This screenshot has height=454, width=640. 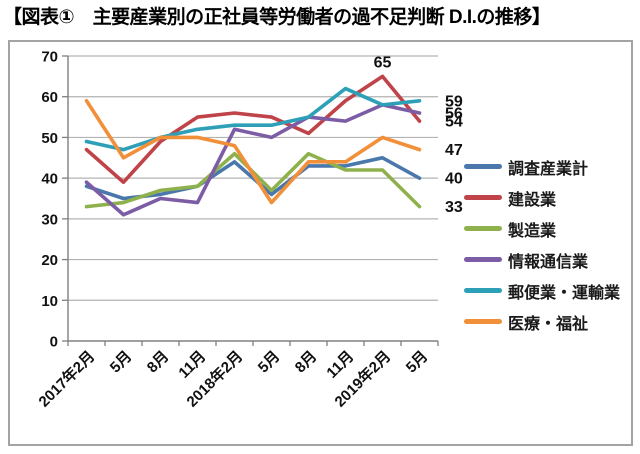 What do you see at coordinates (548, 324) in the screenshot?
I see `legend-label: 医療・福祉` at bounding box center [548, 324].